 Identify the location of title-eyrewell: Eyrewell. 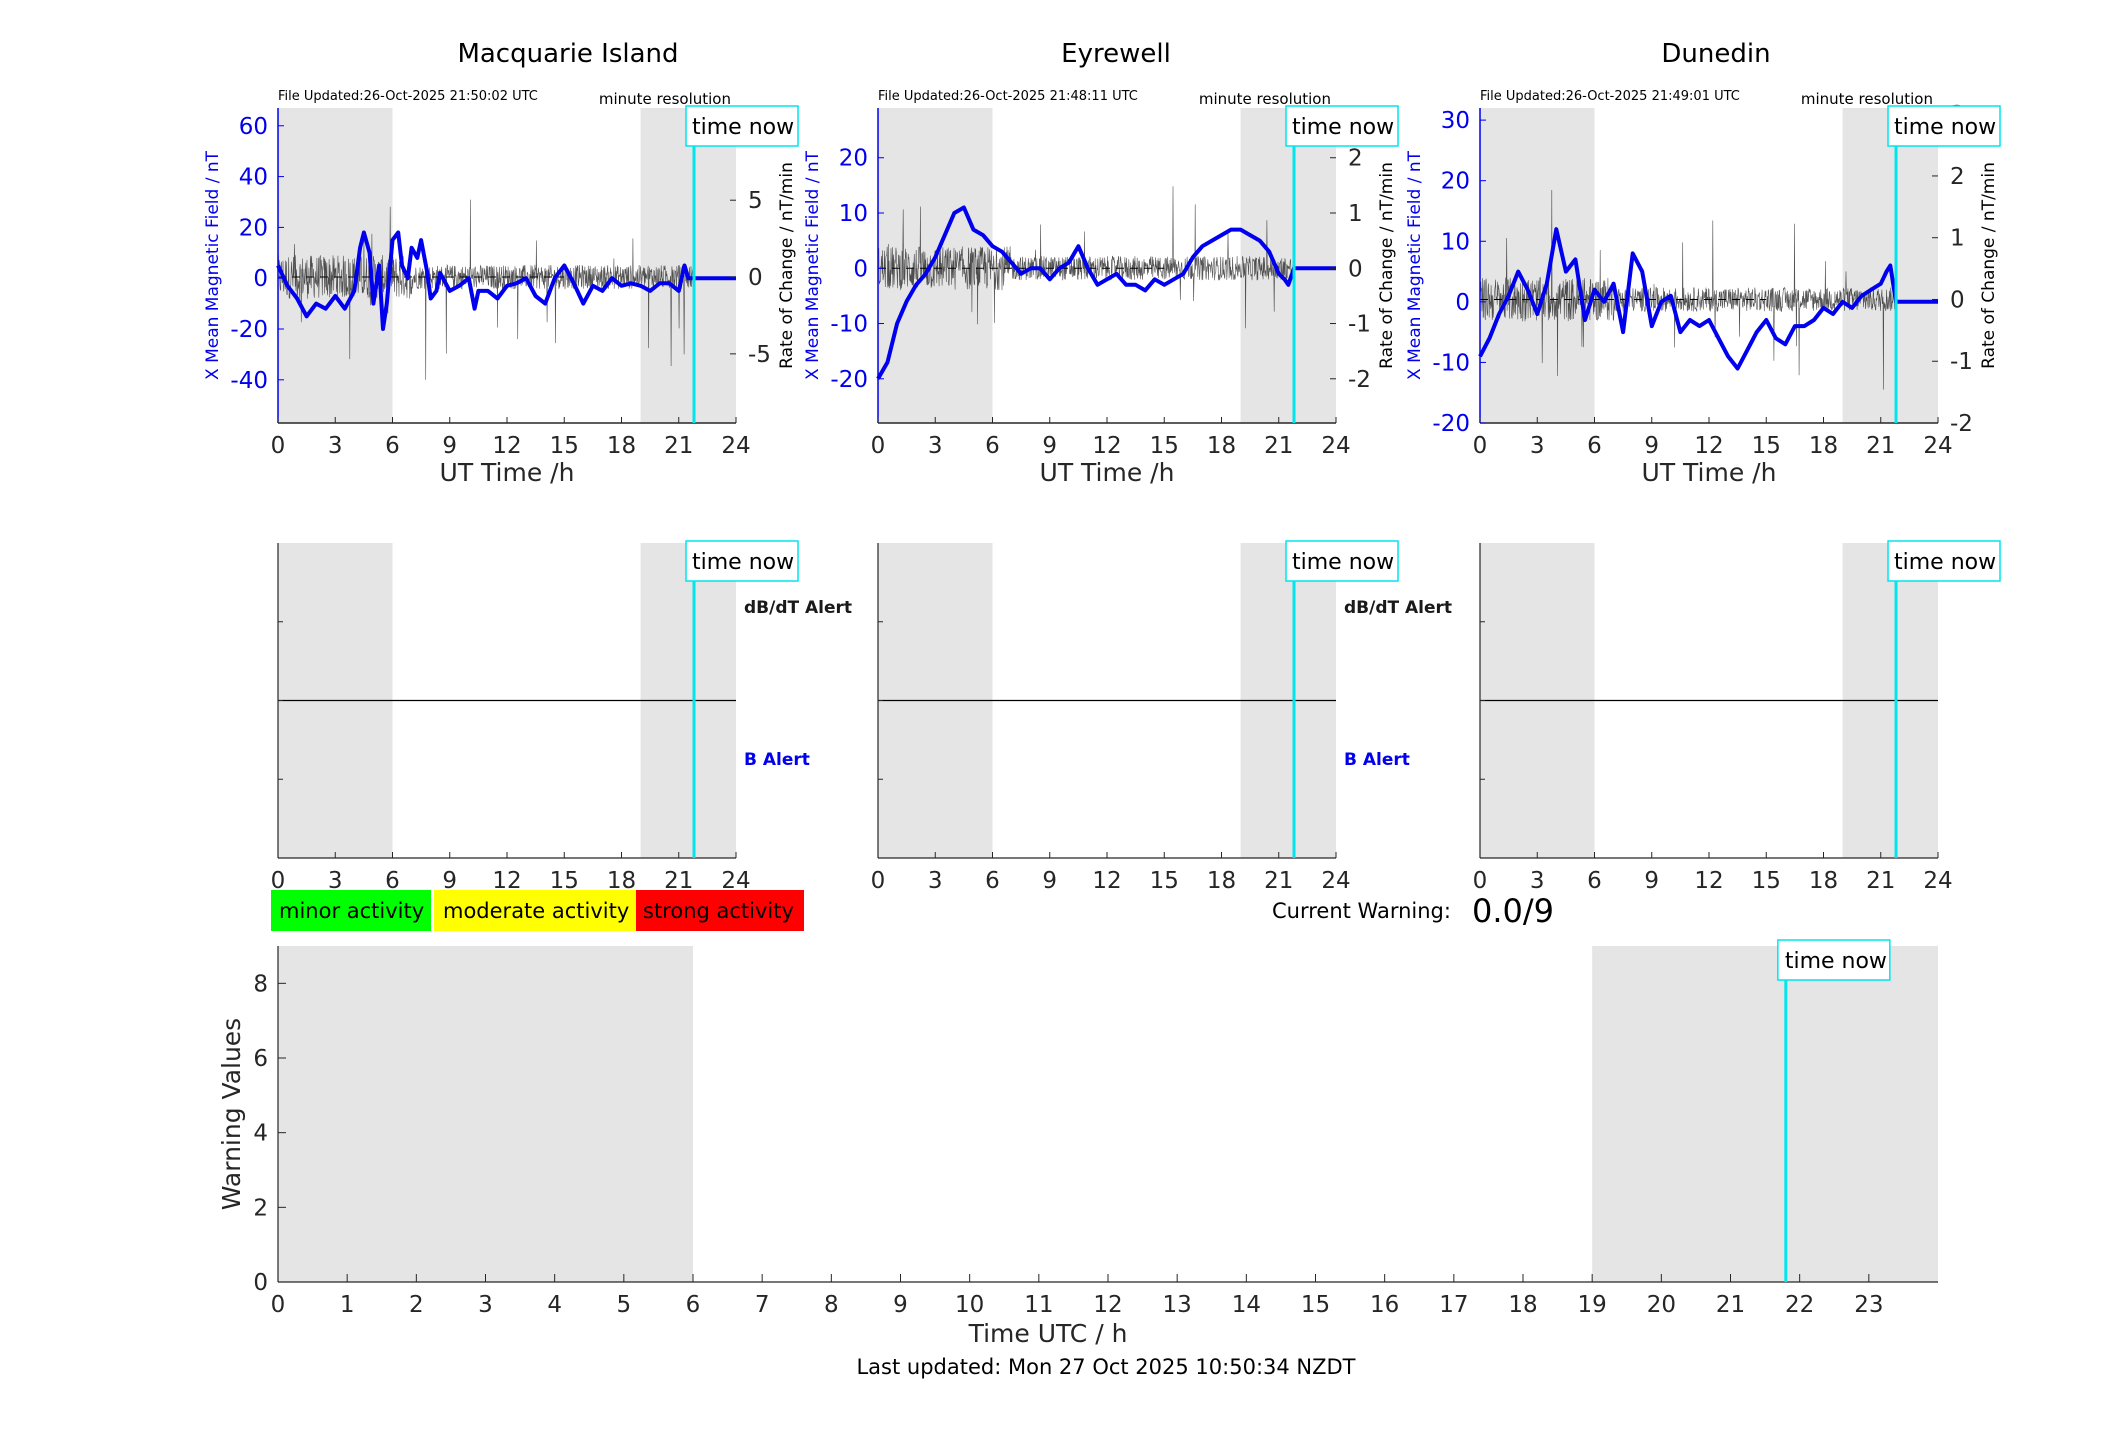
(1116, 54).